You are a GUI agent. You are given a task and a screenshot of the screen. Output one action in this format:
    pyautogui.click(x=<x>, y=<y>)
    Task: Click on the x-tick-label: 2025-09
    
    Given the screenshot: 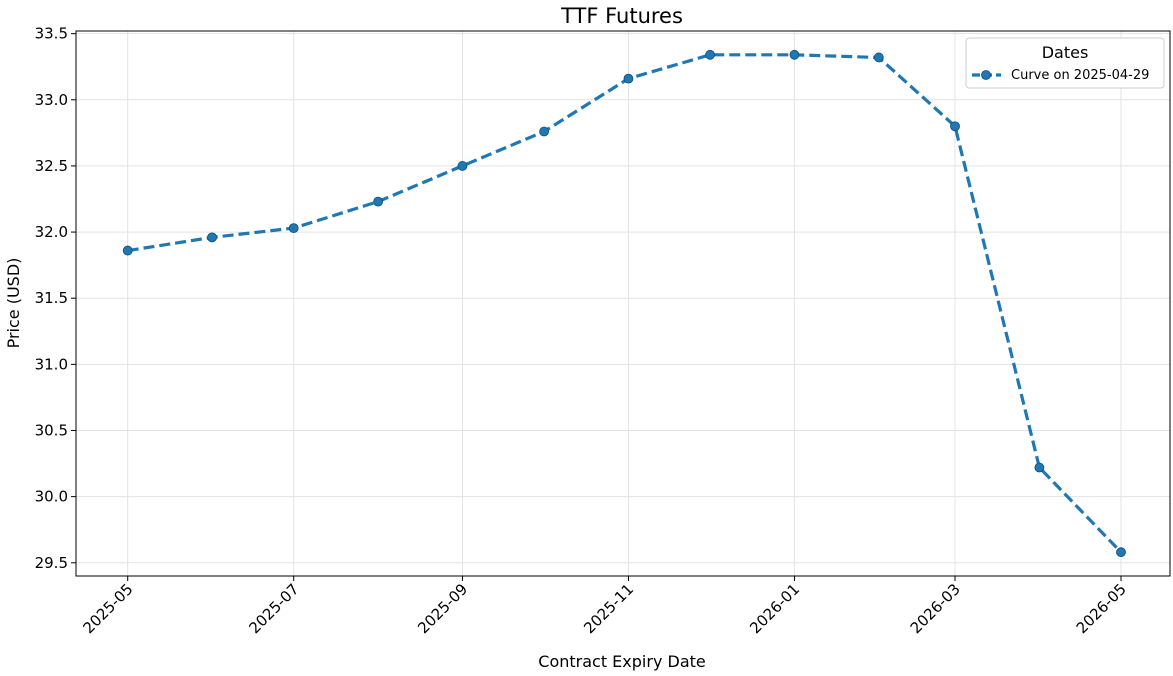 What is the action you would take?
    pyautogui.click(x=442, y=608)
    